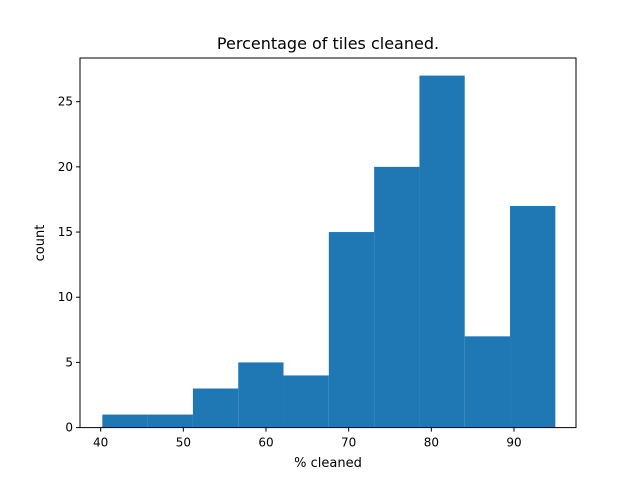 This screenshot has height=480, width=640. Describe the element at coordinates (328, 463) in the screenshot. I see `x-axis-label: % cleaned` at that location.